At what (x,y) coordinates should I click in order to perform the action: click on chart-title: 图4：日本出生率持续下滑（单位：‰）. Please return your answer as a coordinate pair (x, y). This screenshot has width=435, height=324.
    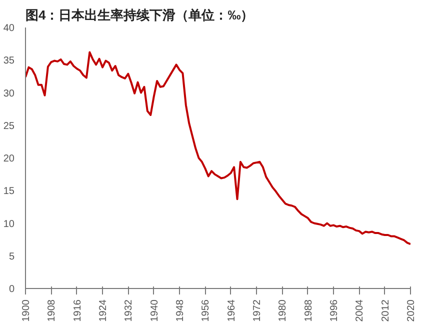
    Looking at the image, I should click on (140, 15).